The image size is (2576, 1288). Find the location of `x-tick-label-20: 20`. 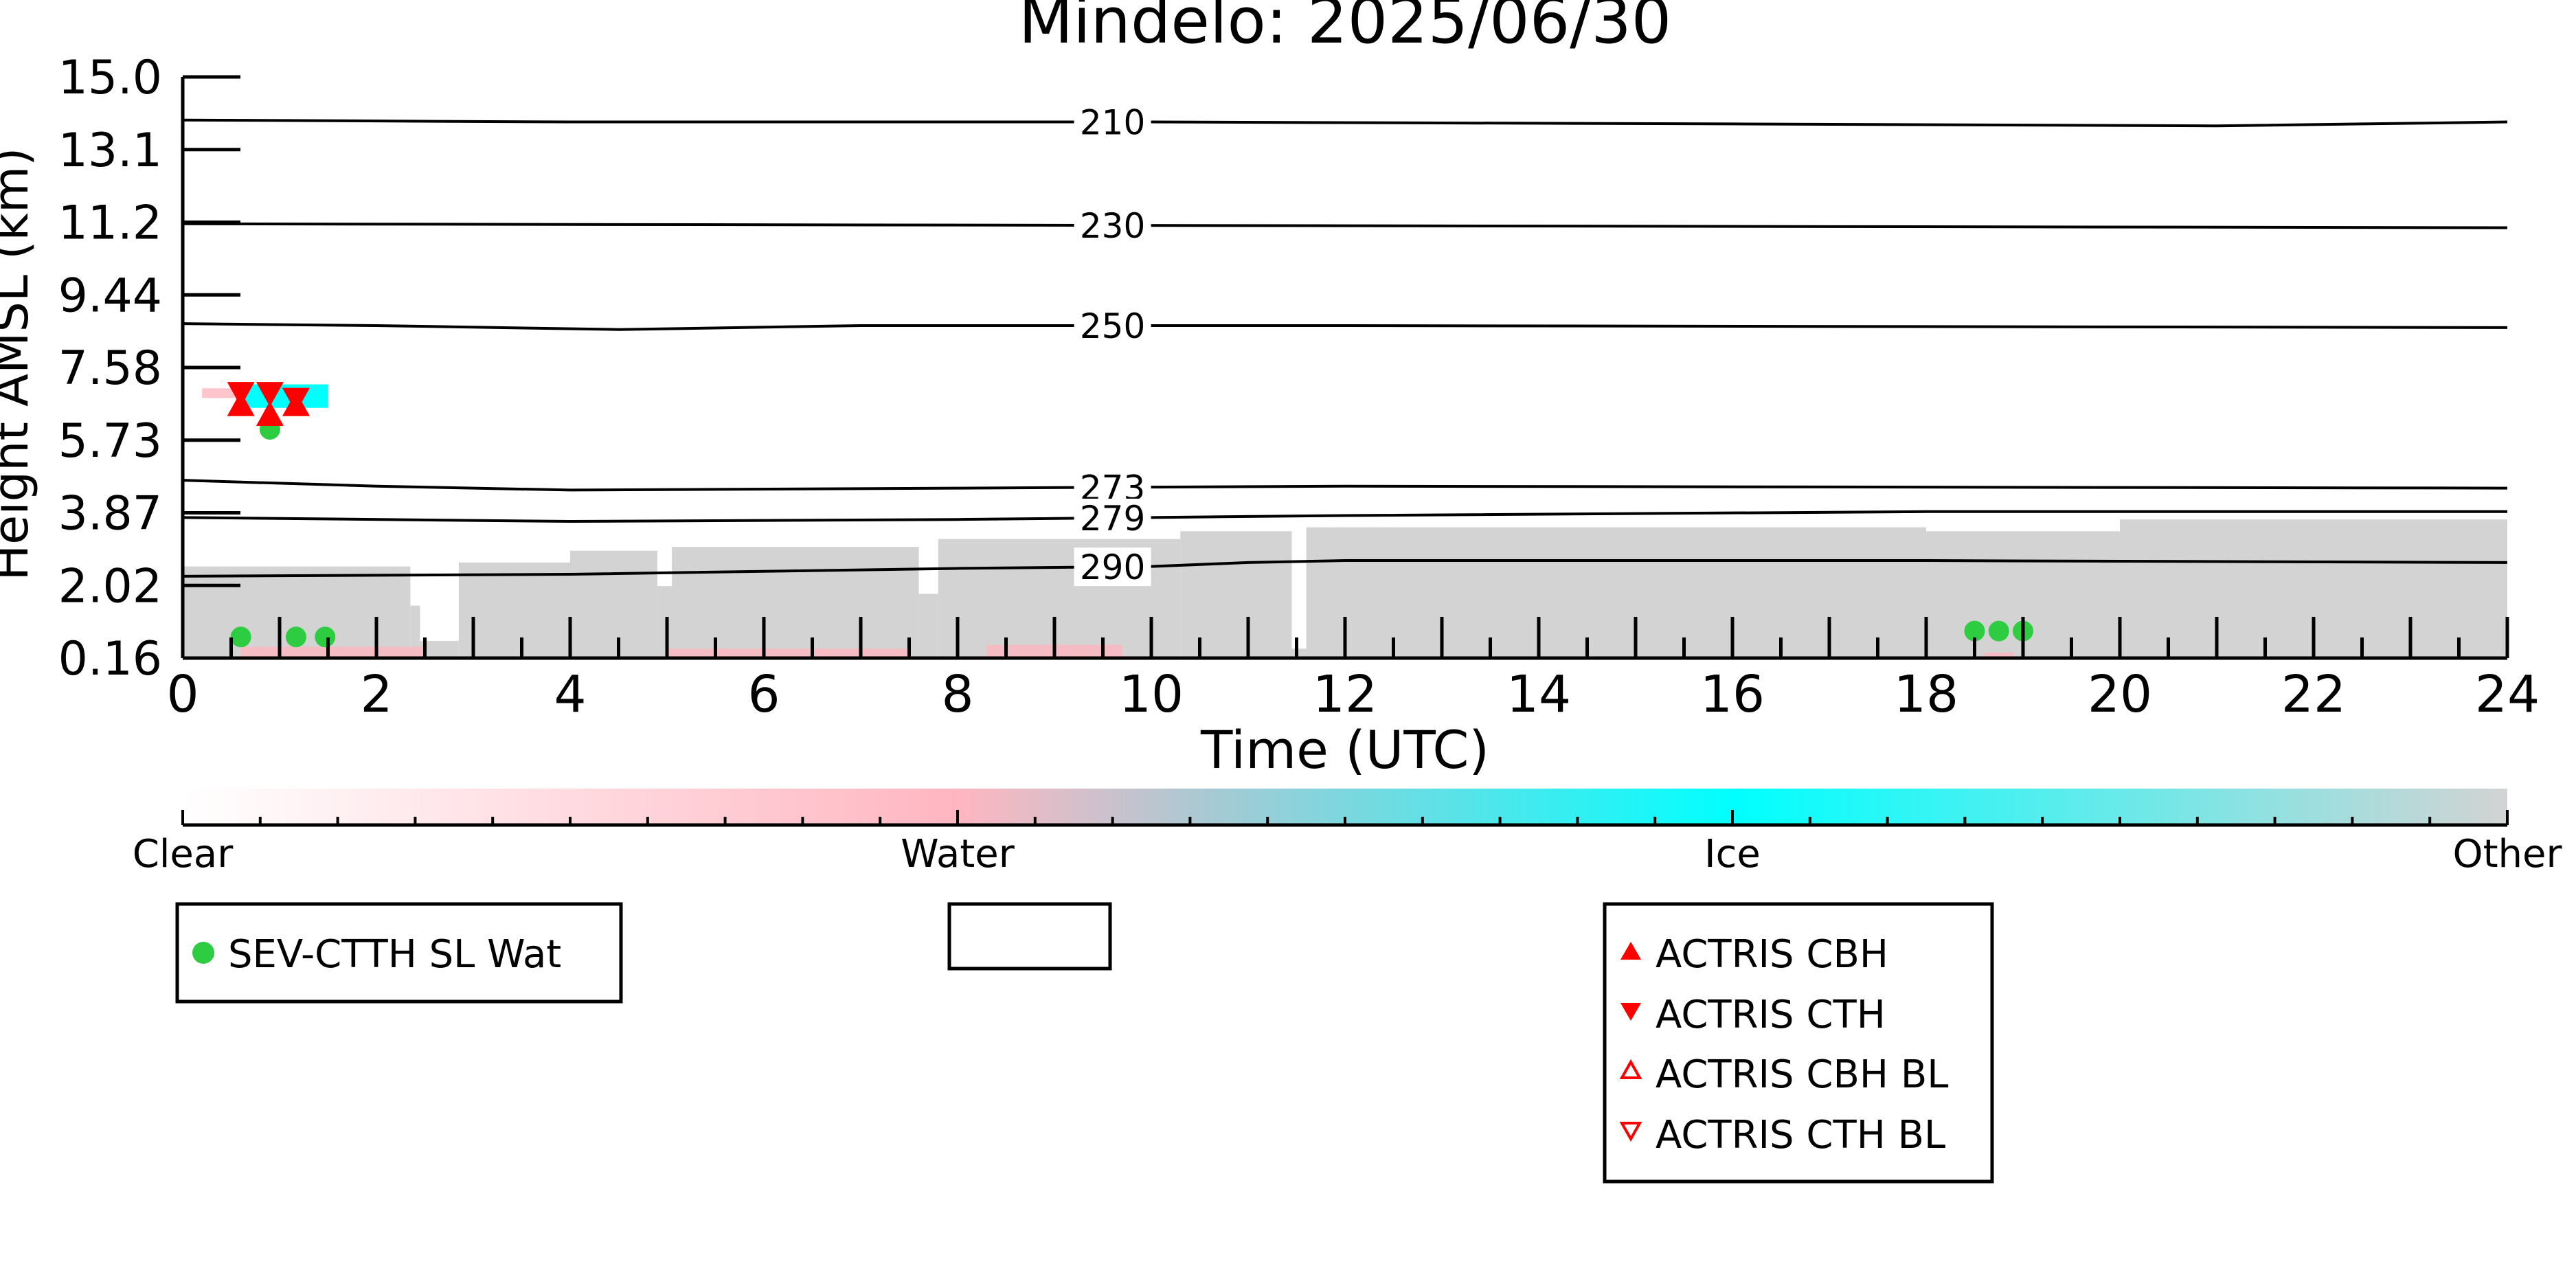

x-tick-label-20: 20 is located at coordinates (2120, 694).